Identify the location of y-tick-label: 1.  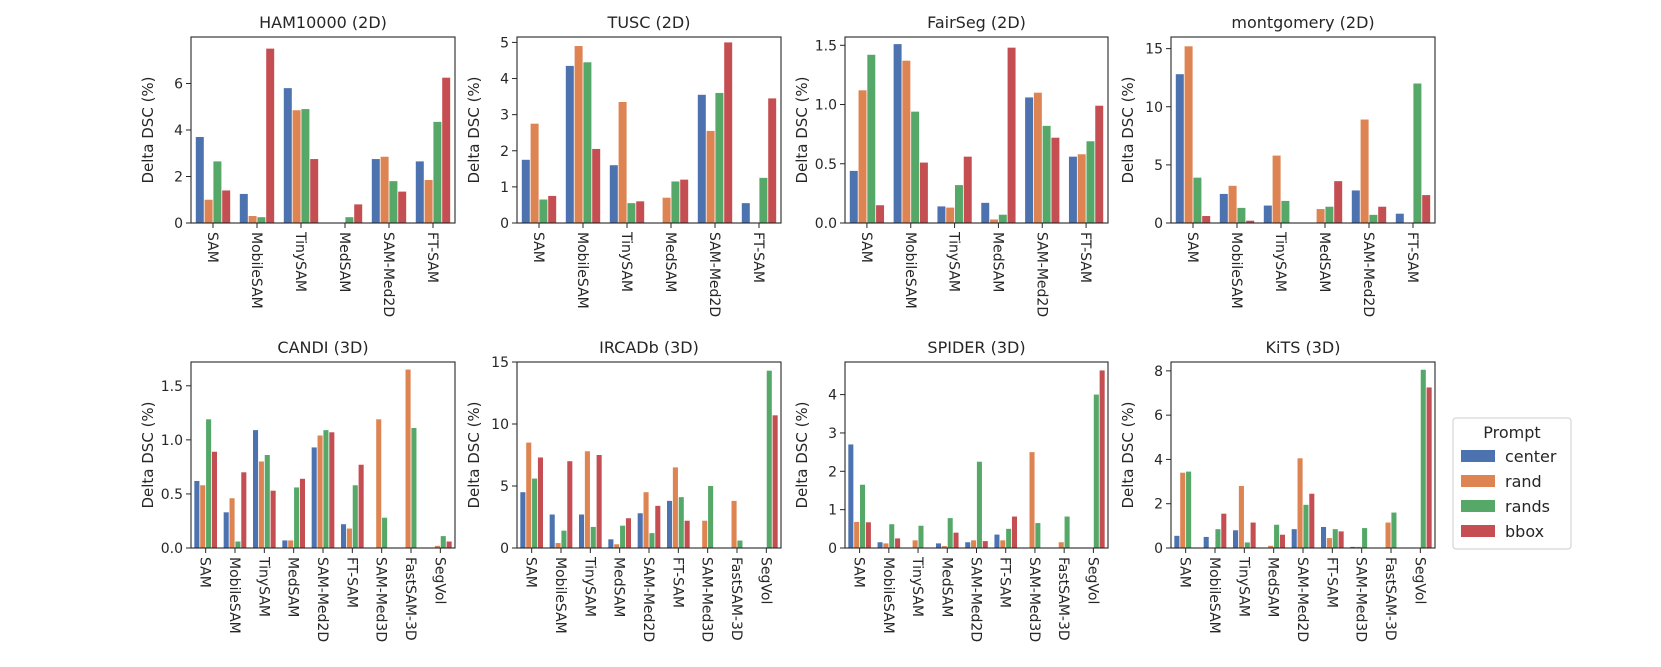
(504, 188).